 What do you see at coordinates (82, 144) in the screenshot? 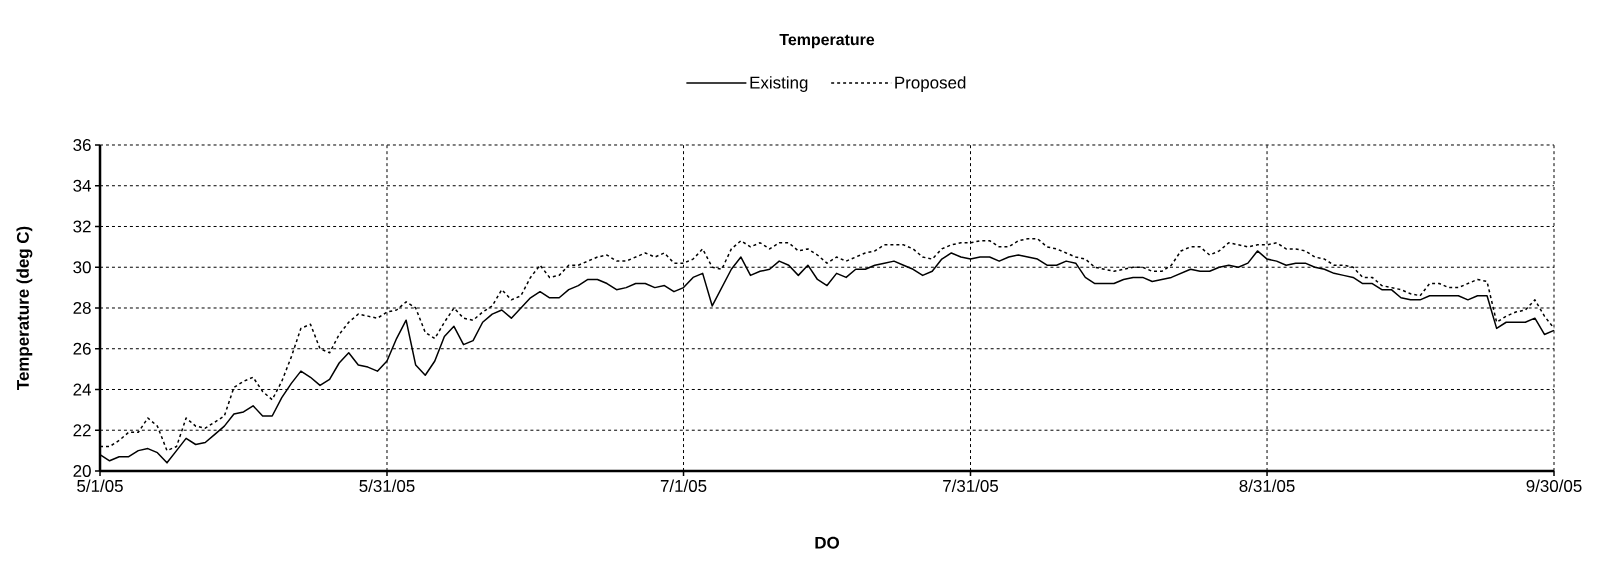
I see `y-tick-label: 36` at bounding box center [82, 144].